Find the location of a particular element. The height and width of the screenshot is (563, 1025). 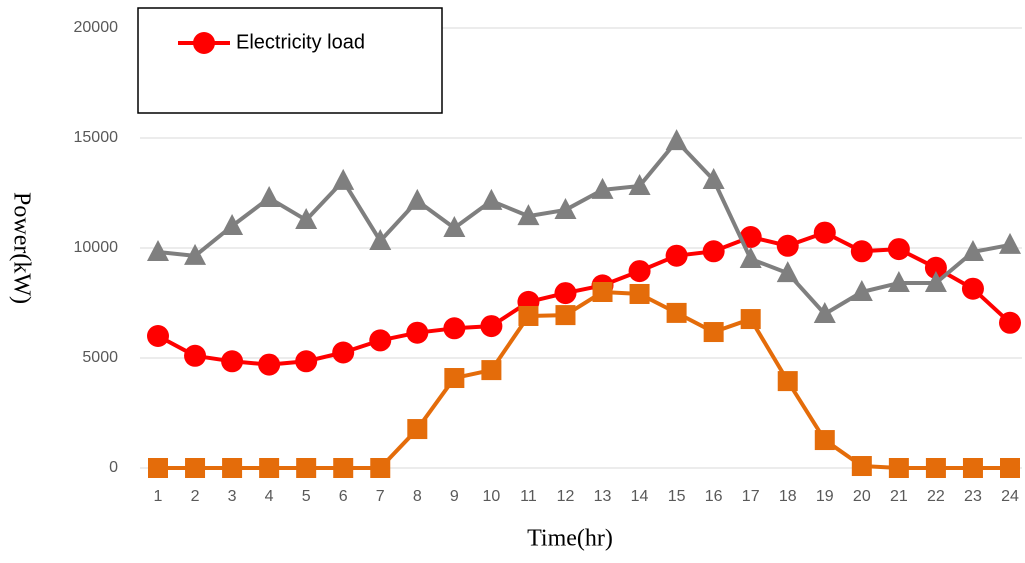

x-tick-label: 8 is located at coordinates (417, 496).